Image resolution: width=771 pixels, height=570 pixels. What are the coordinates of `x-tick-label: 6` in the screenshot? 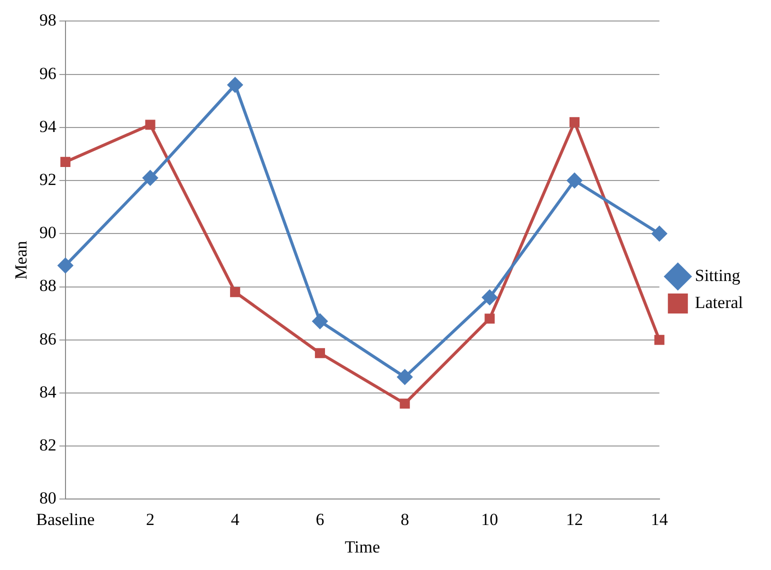 It's located at (320, 519).